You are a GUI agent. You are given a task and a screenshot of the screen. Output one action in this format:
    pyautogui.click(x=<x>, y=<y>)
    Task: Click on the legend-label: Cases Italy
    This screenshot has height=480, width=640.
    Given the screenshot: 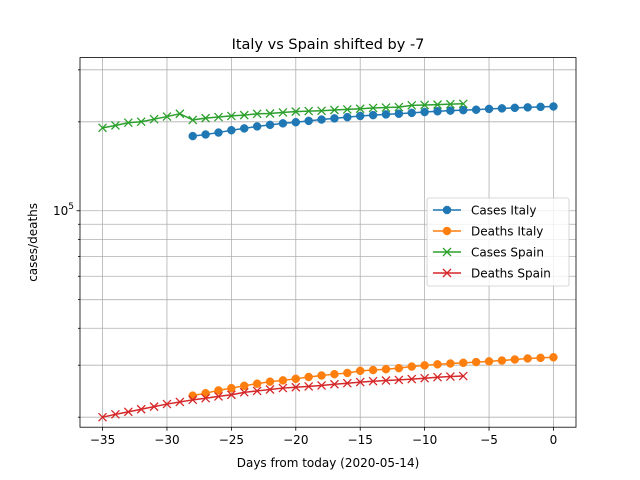 What is the action you would take?
    pyautogui.click(x=503, y=210)
    